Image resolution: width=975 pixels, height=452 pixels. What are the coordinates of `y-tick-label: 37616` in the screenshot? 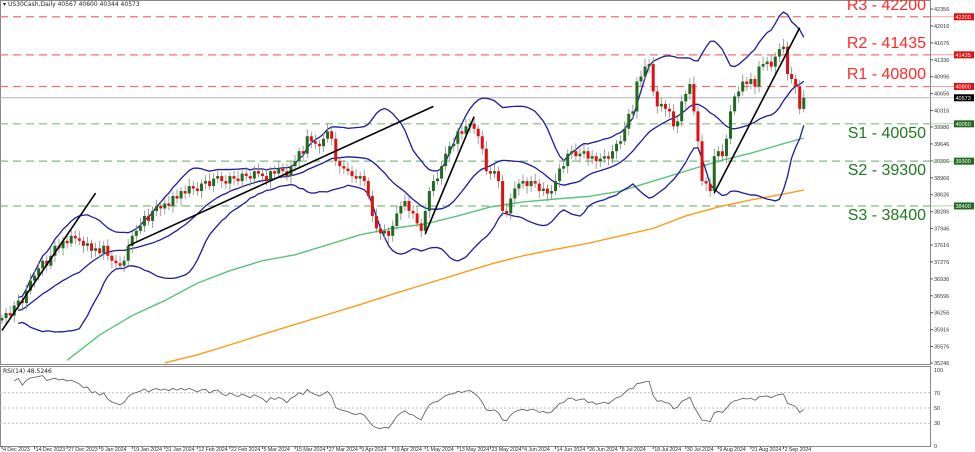 It's located at (941, 246).